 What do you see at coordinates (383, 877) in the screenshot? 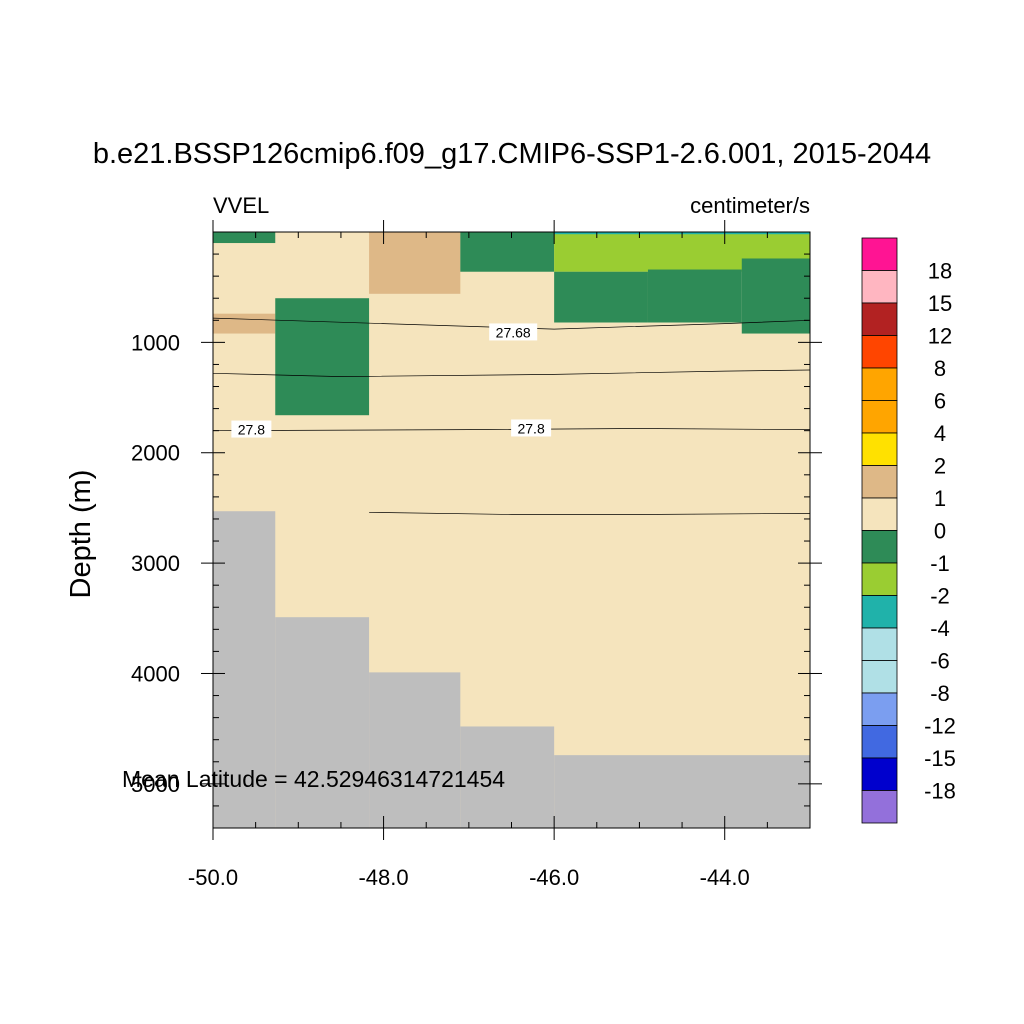
I see `x-tick-label: -48.0` at bounding box center [383, 877].